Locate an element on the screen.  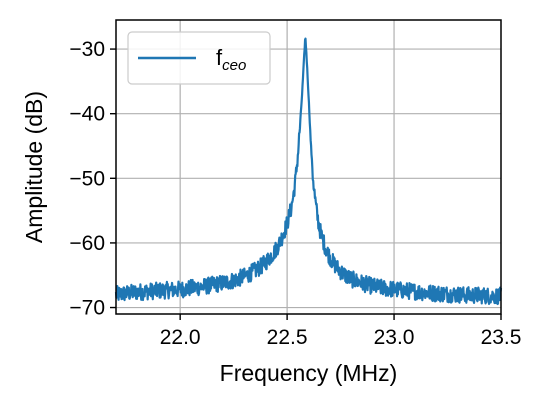
x-tick-label: 22.0 is located at coordinates (180, 337).